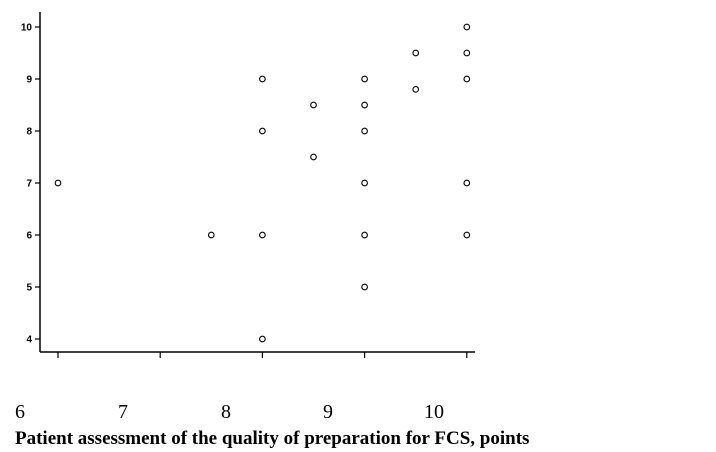  What do you see at coordinates (328, 412) in the screenshot?
I see `x-tick-label: 9` at bounding box center [328, 412].